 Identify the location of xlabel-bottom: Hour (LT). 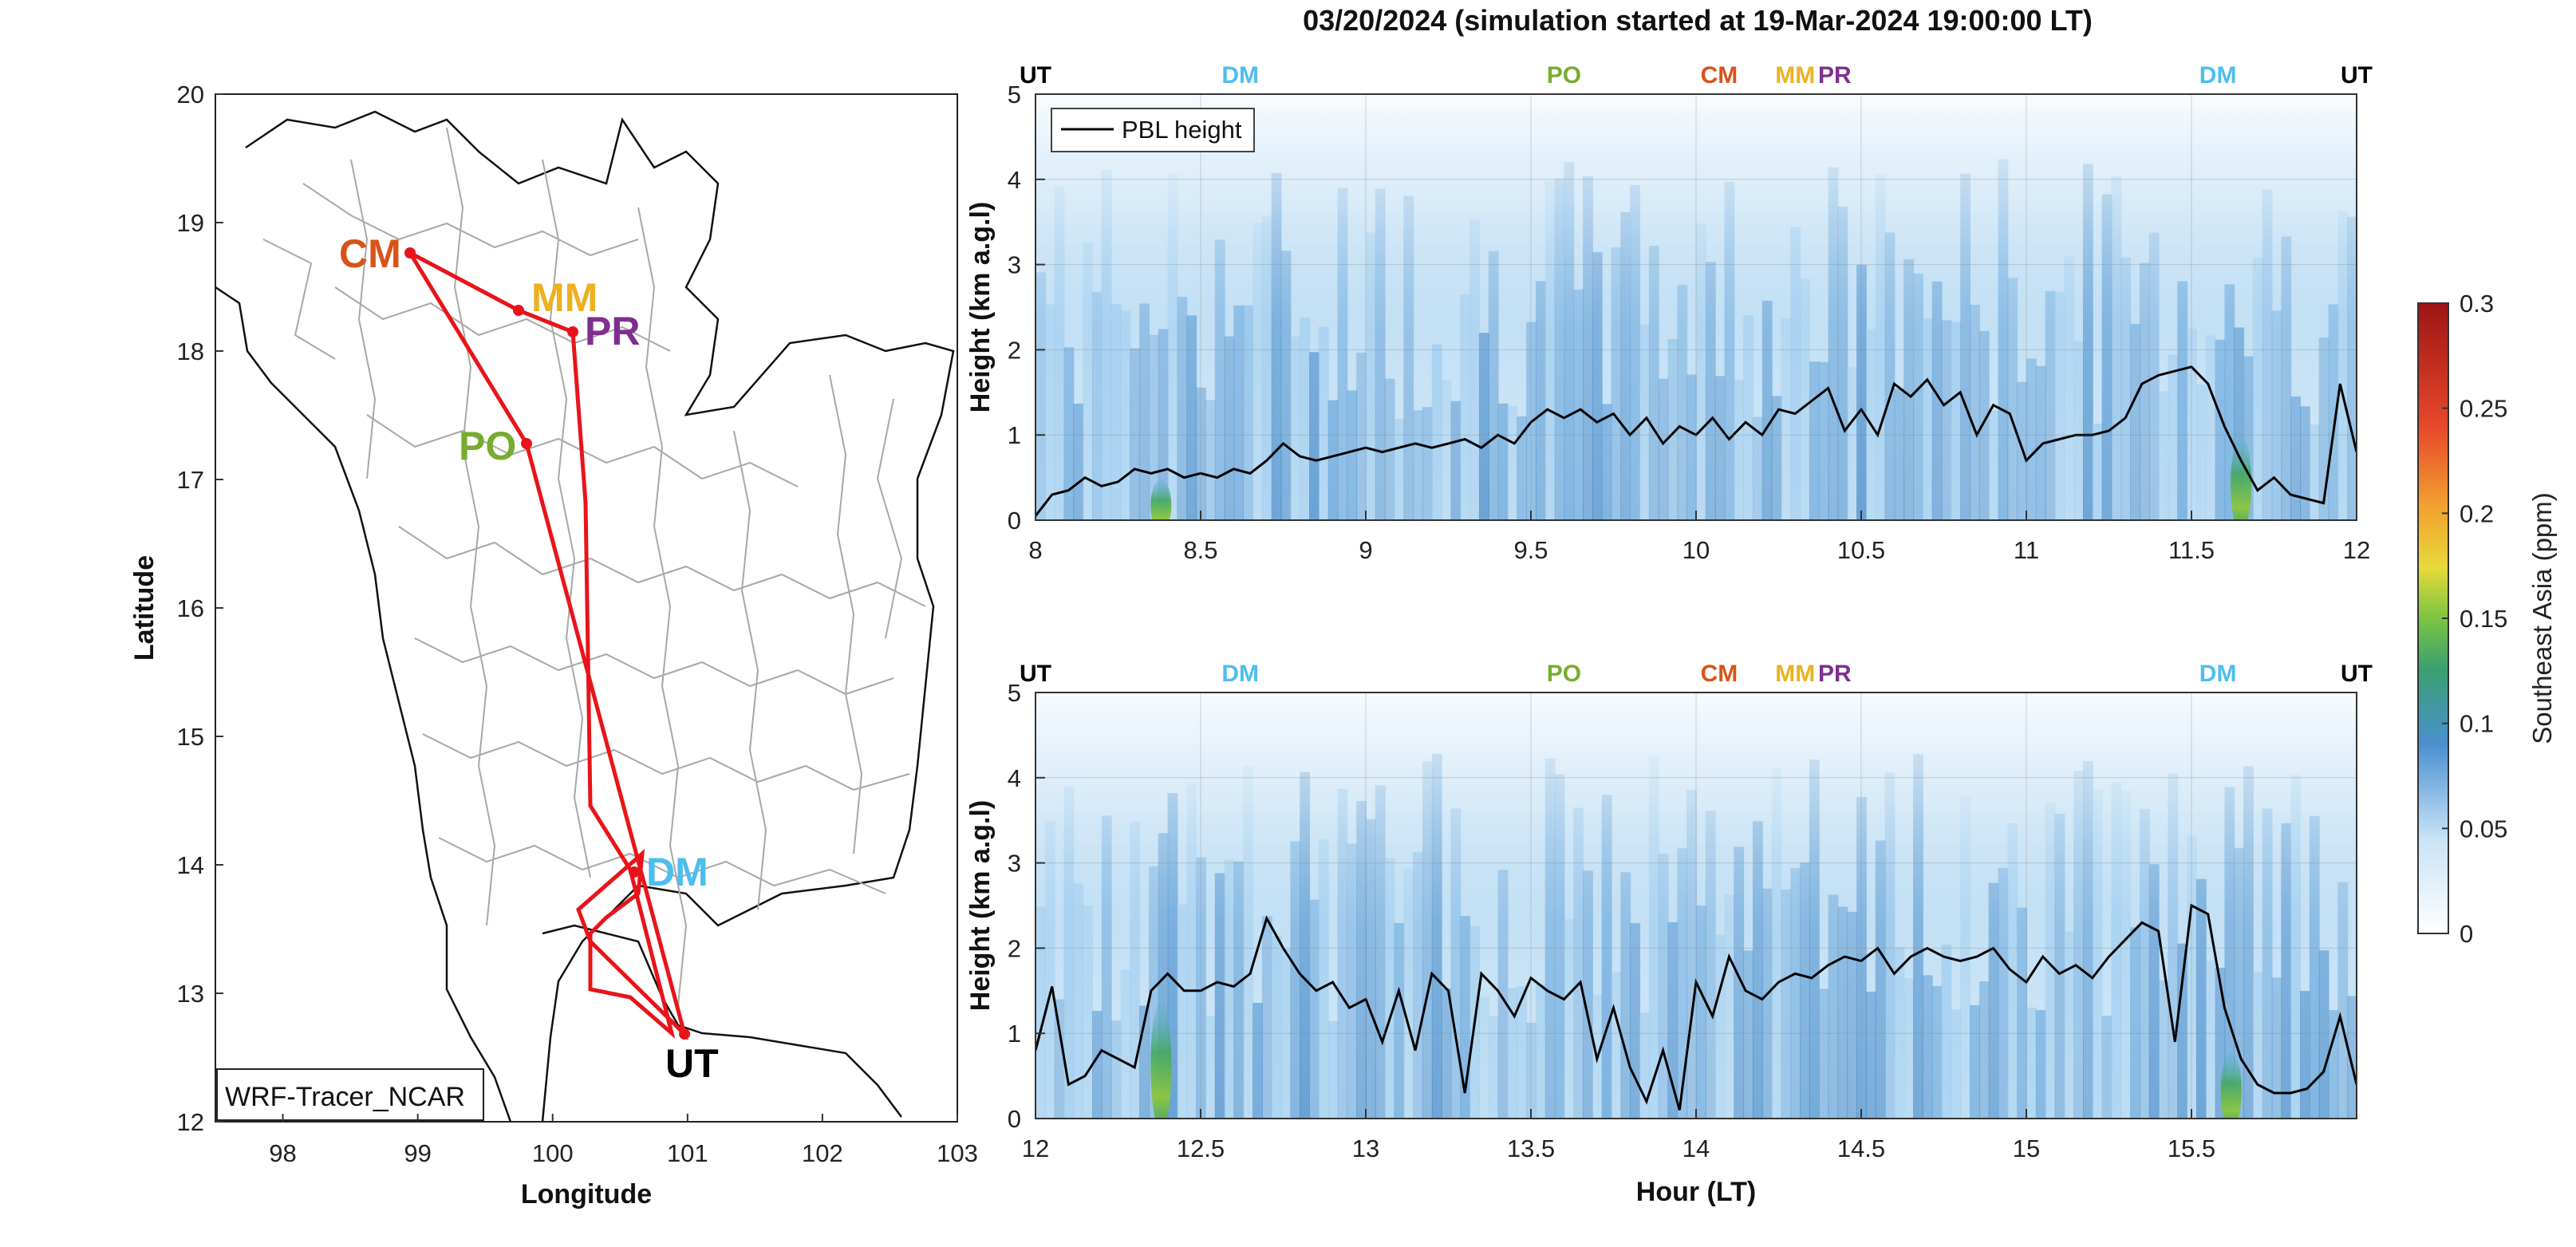
(1696, 1192).